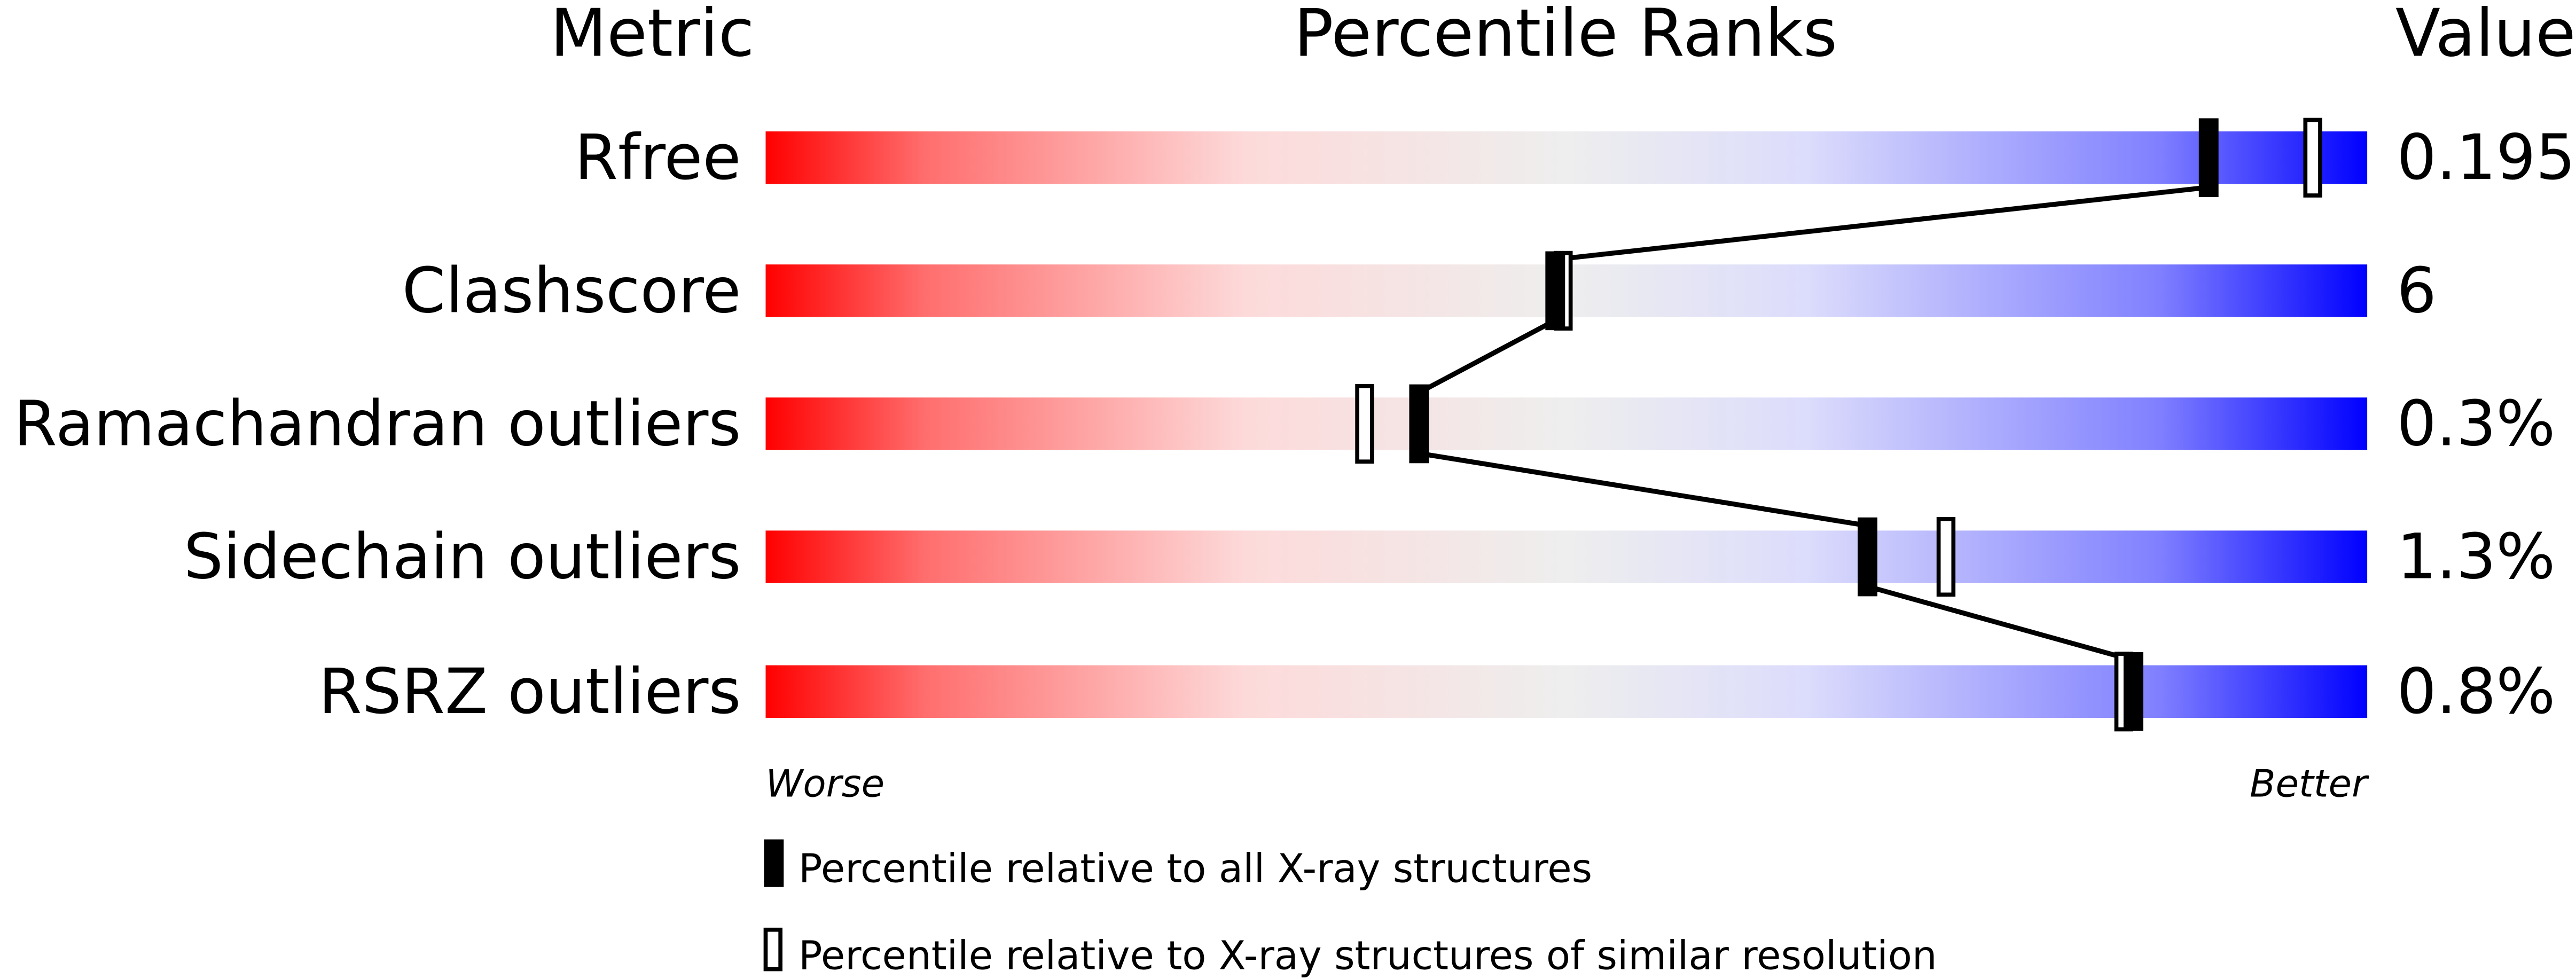 The width and height of the screenshot is (2576, 979). I want to click on legend-filled-marker, so click(774, 863).